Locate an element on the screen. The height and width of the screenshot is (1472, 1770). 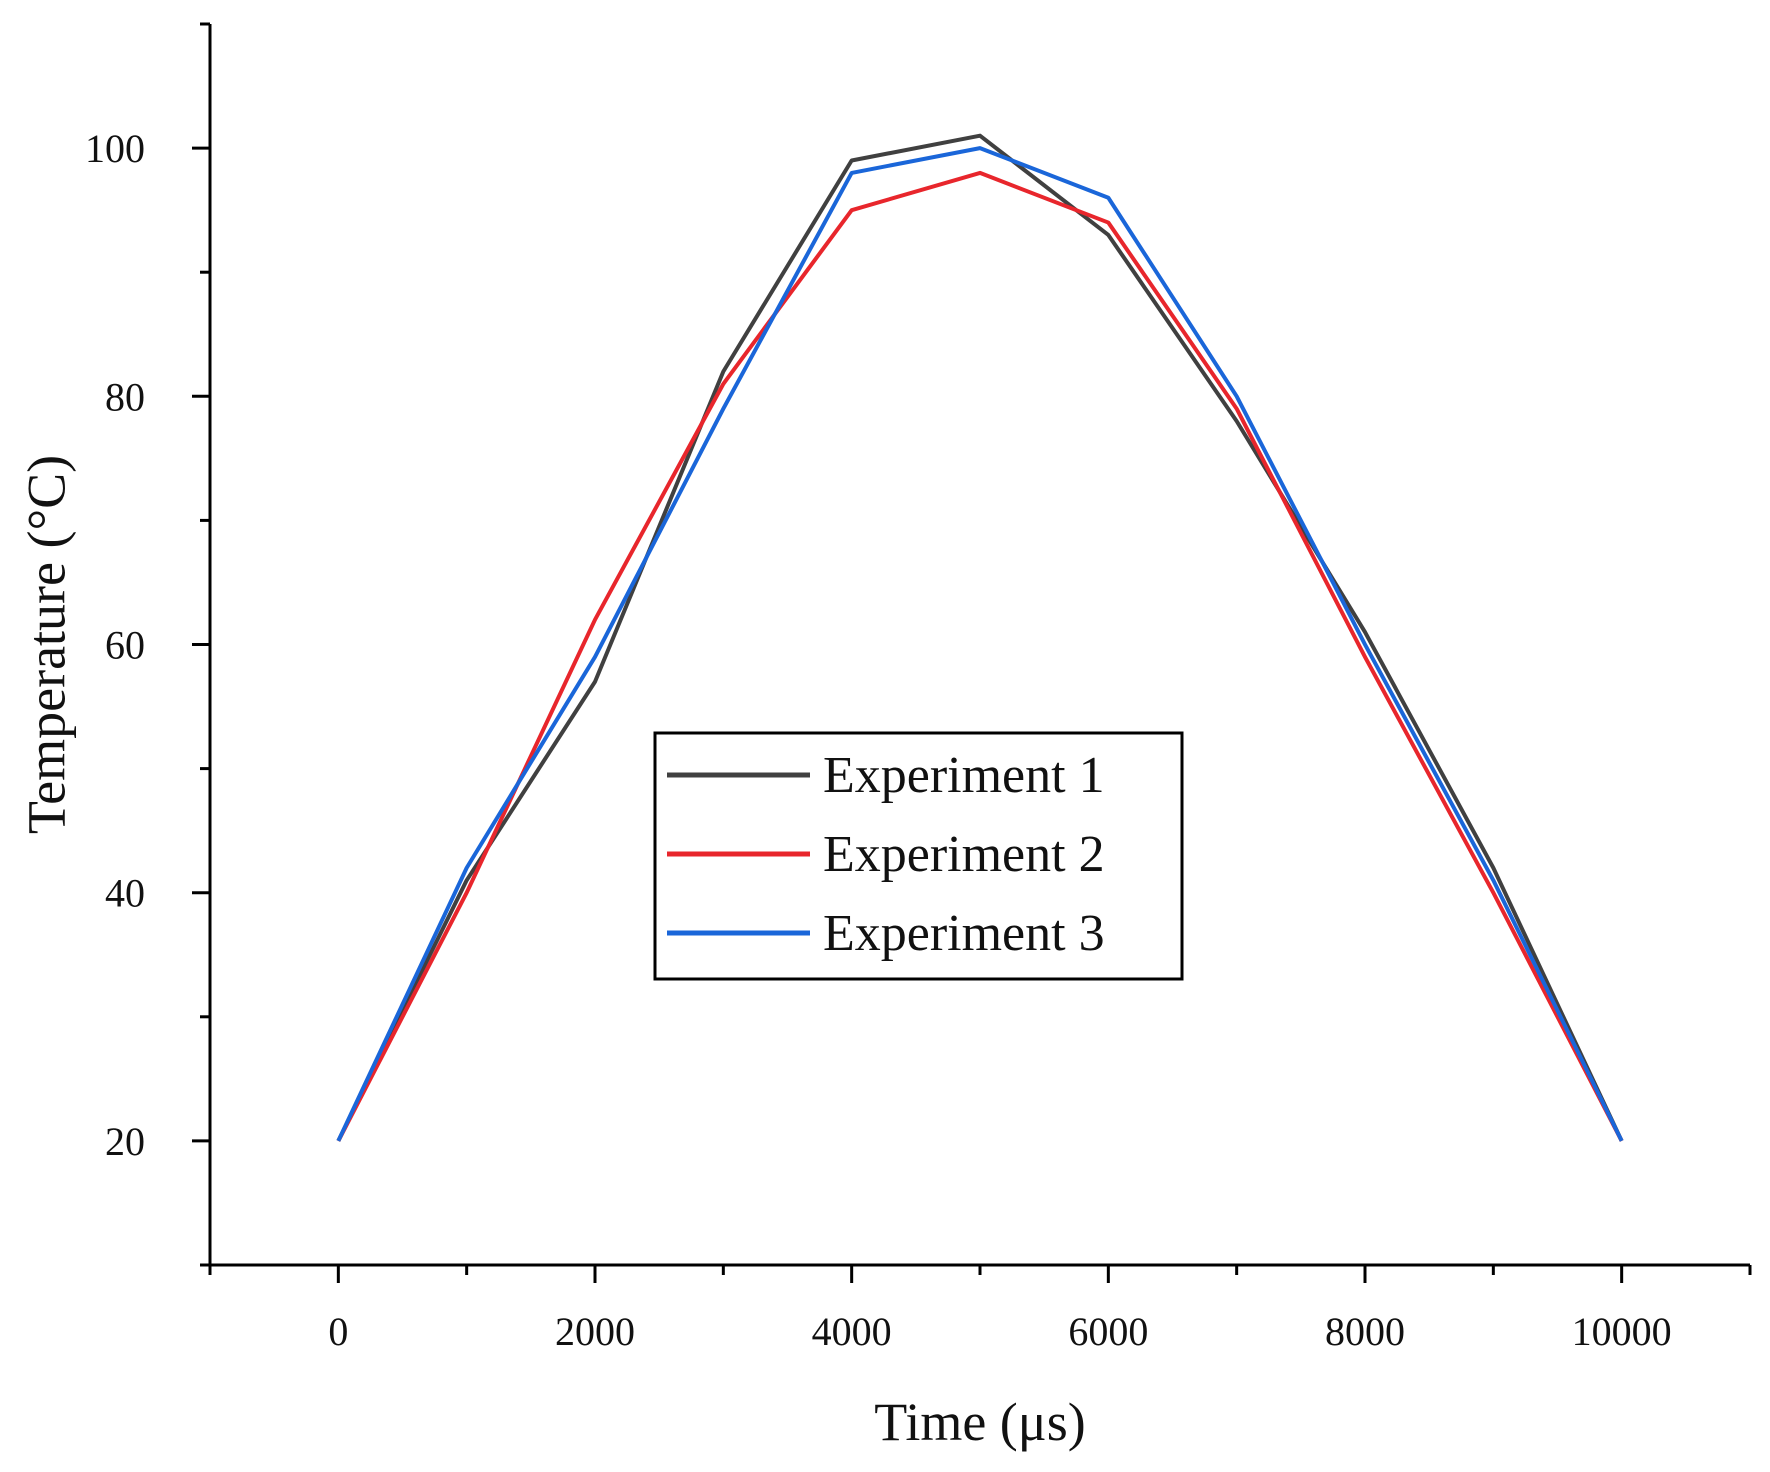
y-tick-label: 60 is located at coordinates (125, 645).